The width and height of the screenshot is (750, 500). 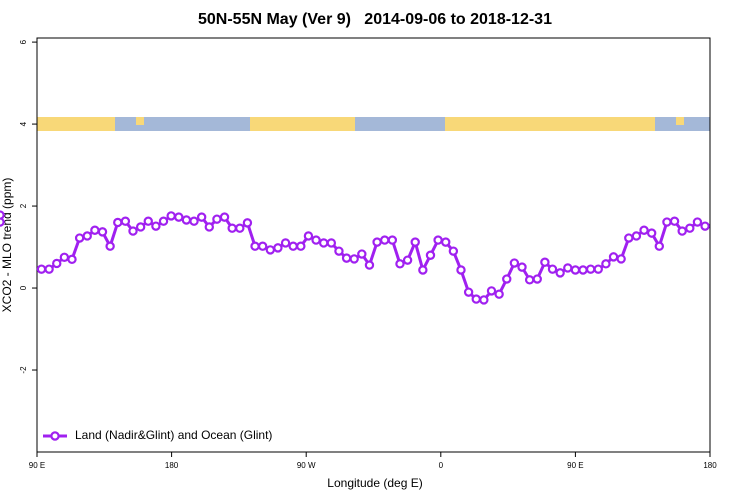 I want to click on y-tick-label: 2, so click(x=23, y=205).